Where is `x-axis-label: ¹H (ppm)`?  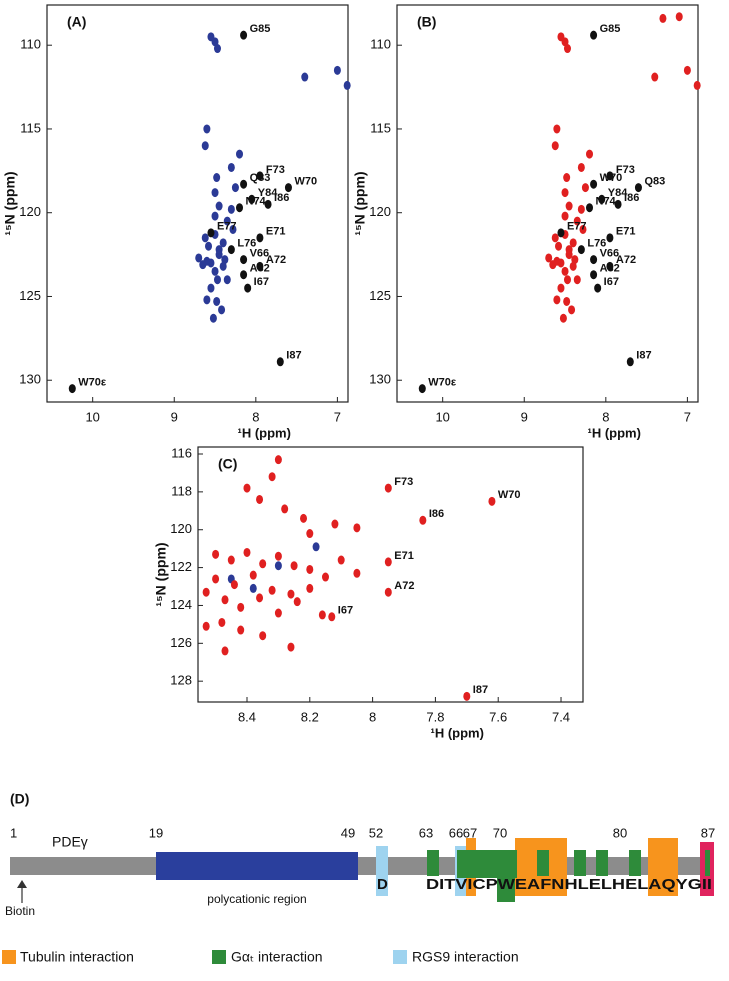
x-axis-label: ¹H (ppm) is located at coordinates (614, 432).